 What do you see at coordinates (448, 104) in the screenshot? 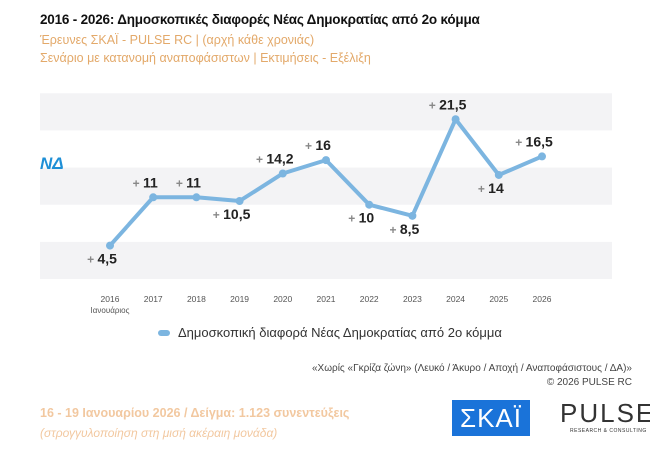
I see `data-label: + 21,5` at bounding box center [448, 104].